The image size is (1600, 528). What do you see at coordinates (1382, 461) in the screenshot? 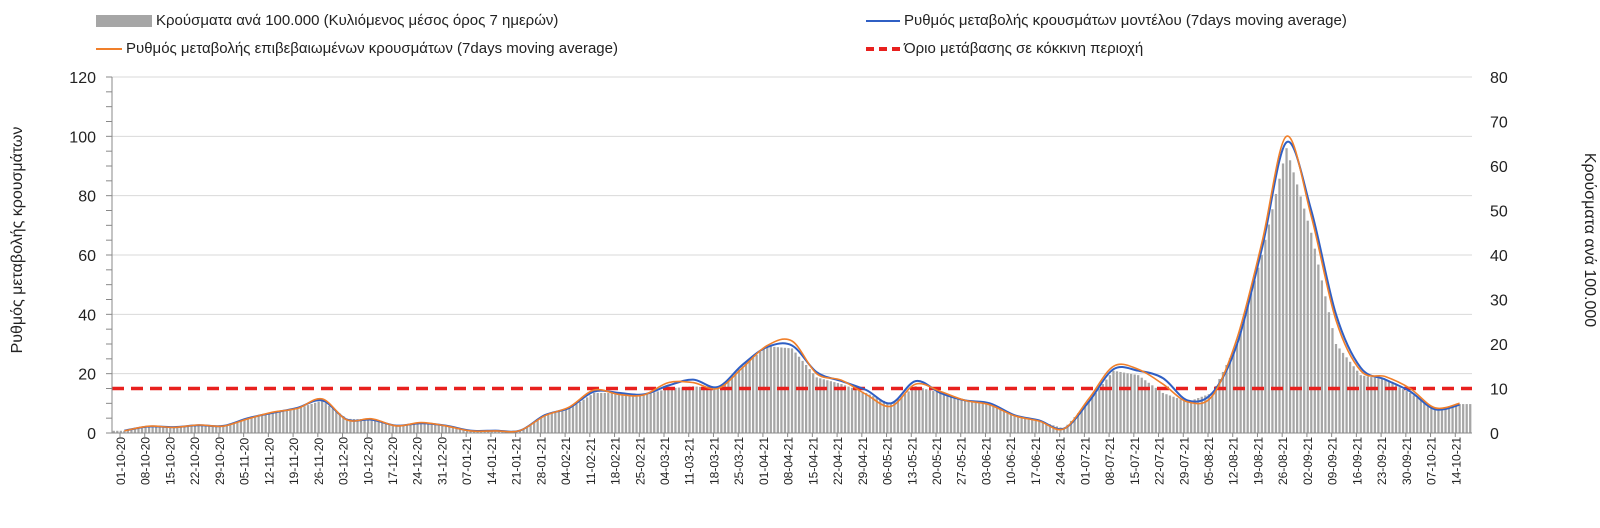
I see `x-tick-label: 23-09-21` at bounding box center [1382, 461].